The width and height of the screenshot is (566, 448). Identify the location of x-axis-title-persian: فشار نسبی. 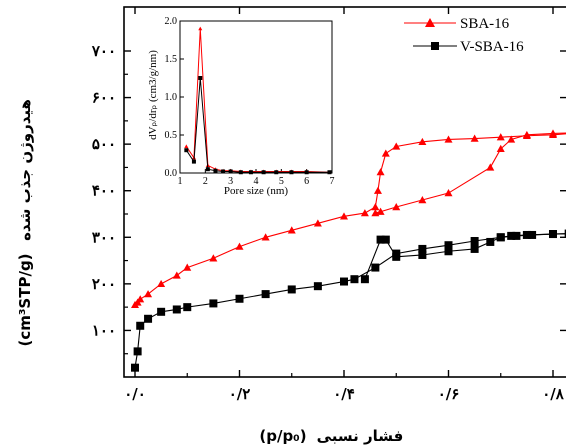
(360, 436).